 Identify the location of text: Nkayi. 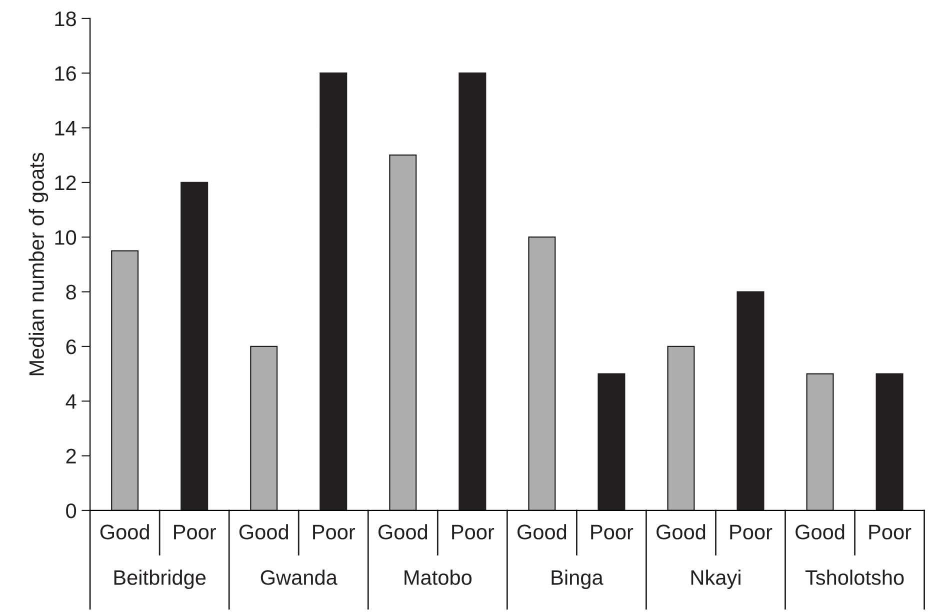
(715, 580).